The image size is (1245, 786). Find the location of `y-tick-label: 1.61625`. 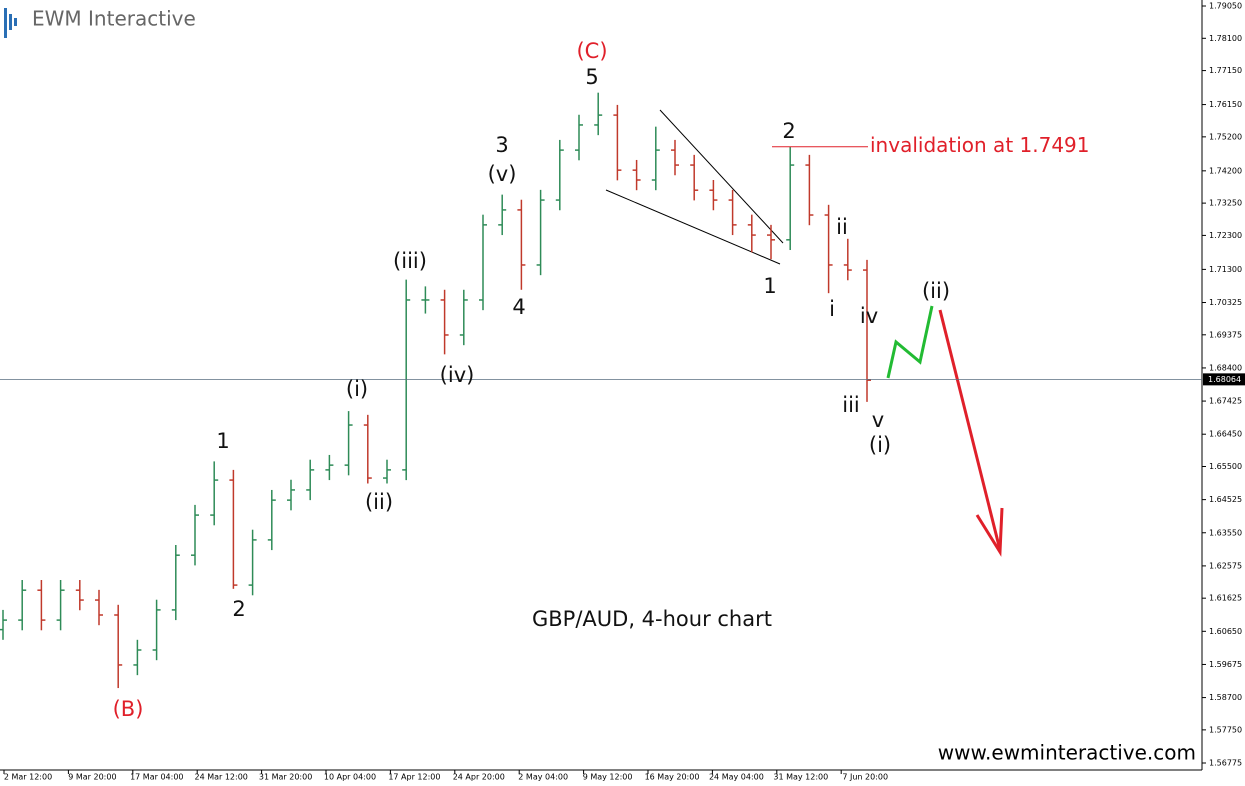

y-tick-label: 1.61625 is located at coordinates (1225, 598).